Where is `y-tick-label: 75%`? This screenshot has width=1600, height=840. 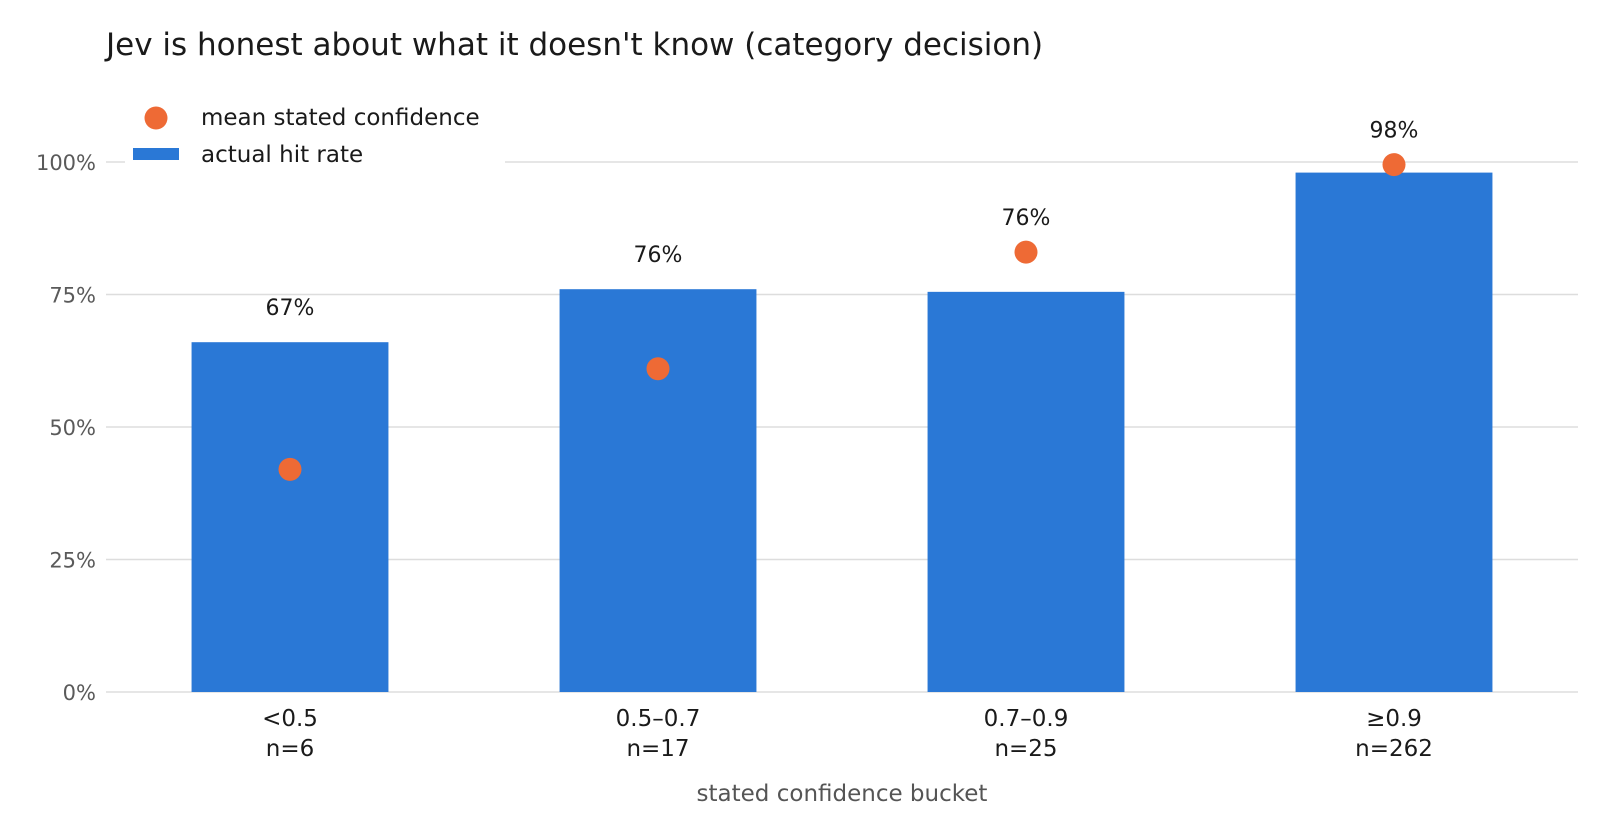
y-tick-label: 75% is located at coordinates (72, 296).